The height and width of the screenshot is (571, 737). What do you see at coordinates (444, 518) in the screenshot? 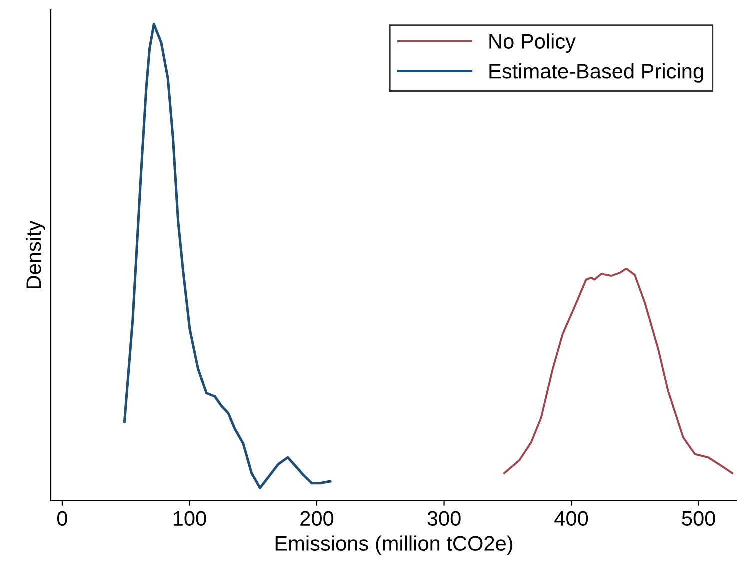
I see `x-tick-label: 300` at bounding box center [444, 518].